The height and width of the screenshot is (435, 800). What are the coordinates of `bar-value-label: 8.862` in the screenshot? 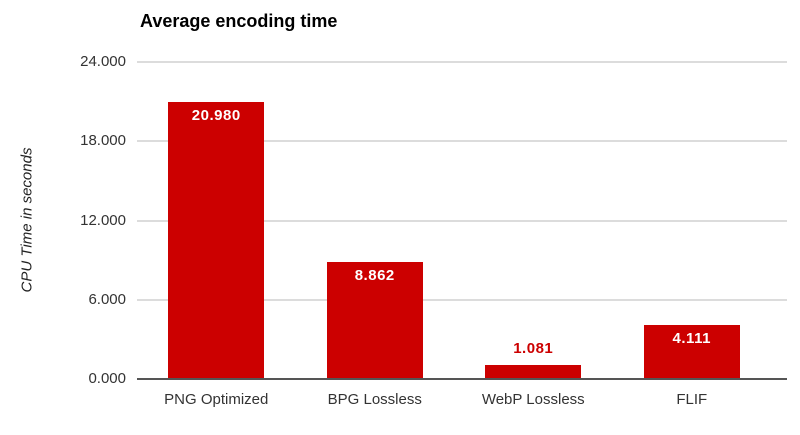 It's located at (374, 275).